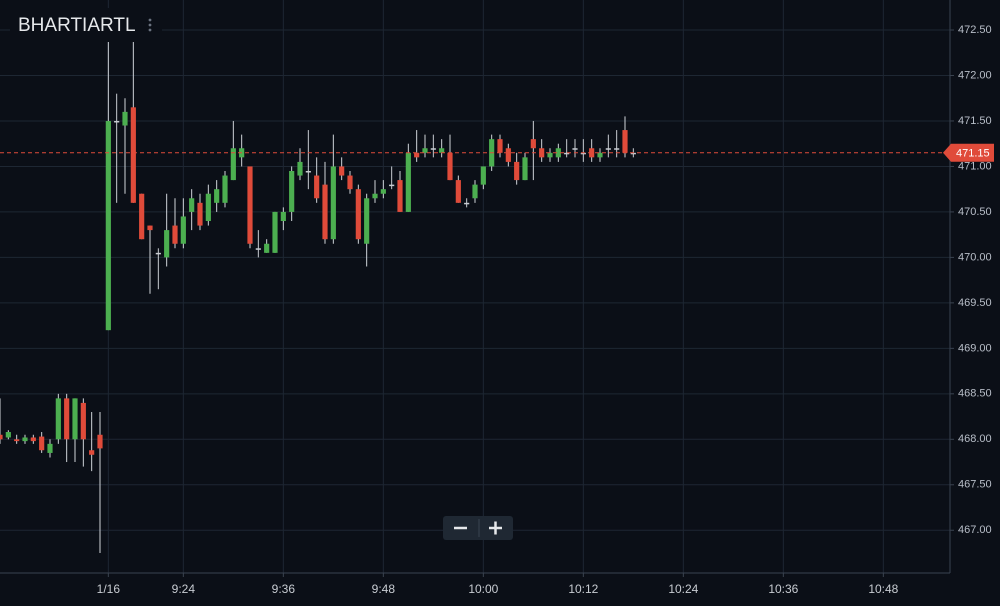  I want to click on x-tick-label: 9:36, so click(284, 589).